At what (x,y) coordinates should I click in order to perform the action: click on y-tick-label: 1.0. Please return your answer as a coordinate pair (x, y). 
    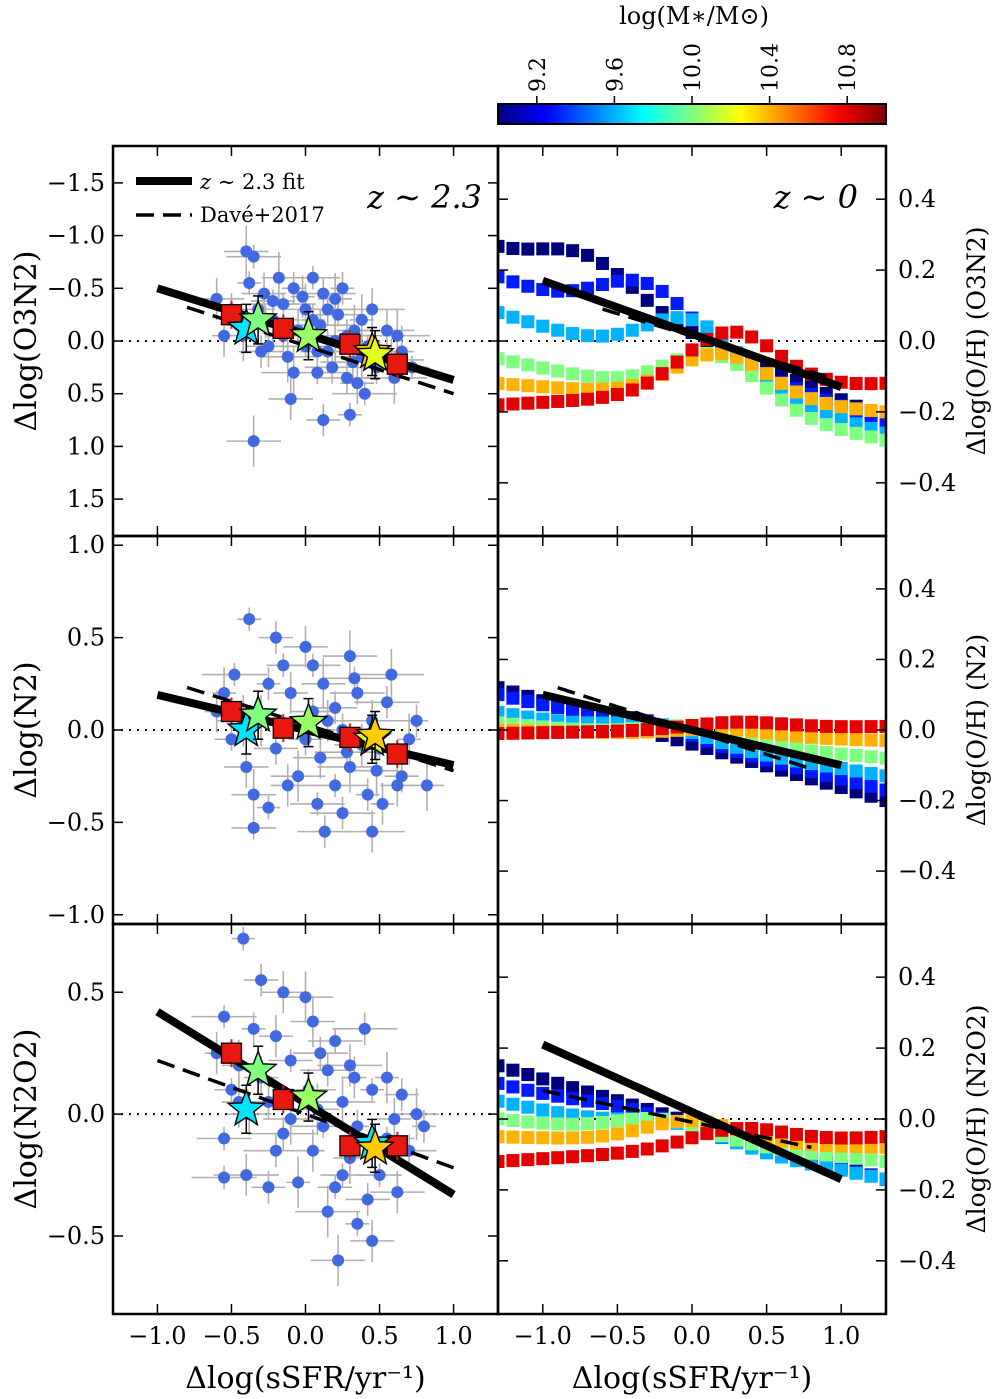
    Looking at the image, I should click on (86, 446).